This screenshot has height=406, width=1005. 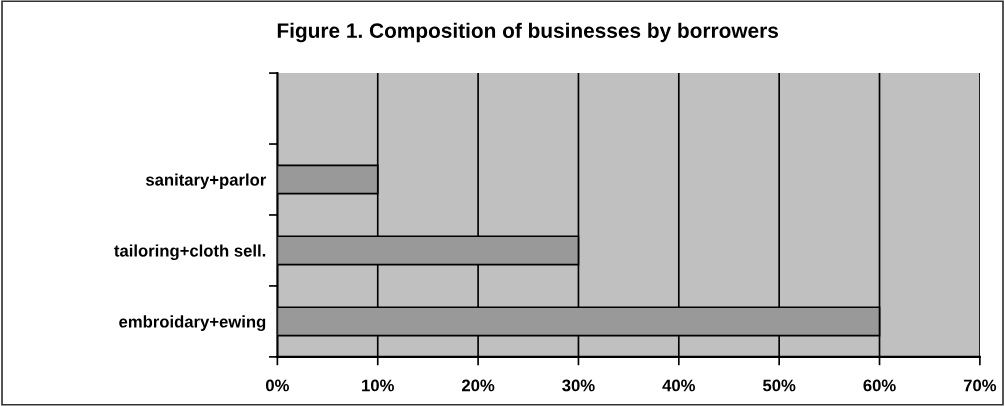 I want to click on x-tick-label: 0%, so click(x=277, y=385).